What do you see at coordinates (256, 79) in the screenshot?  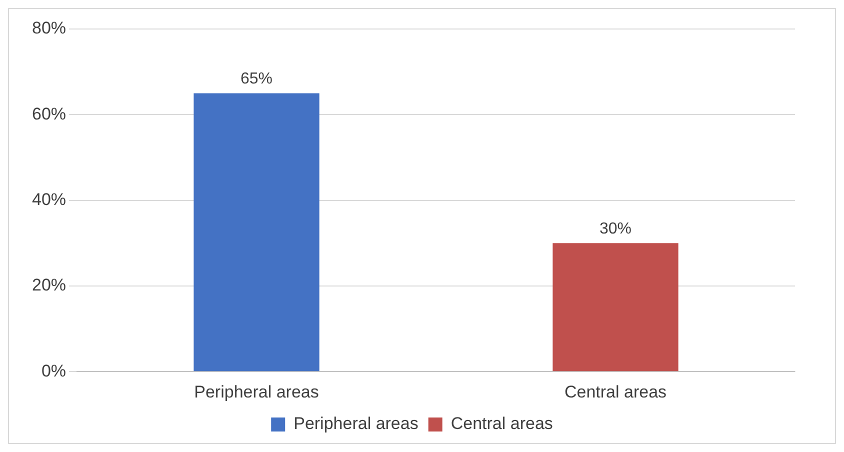 I see `data-label: 65%` at bounding box center [256, 79].